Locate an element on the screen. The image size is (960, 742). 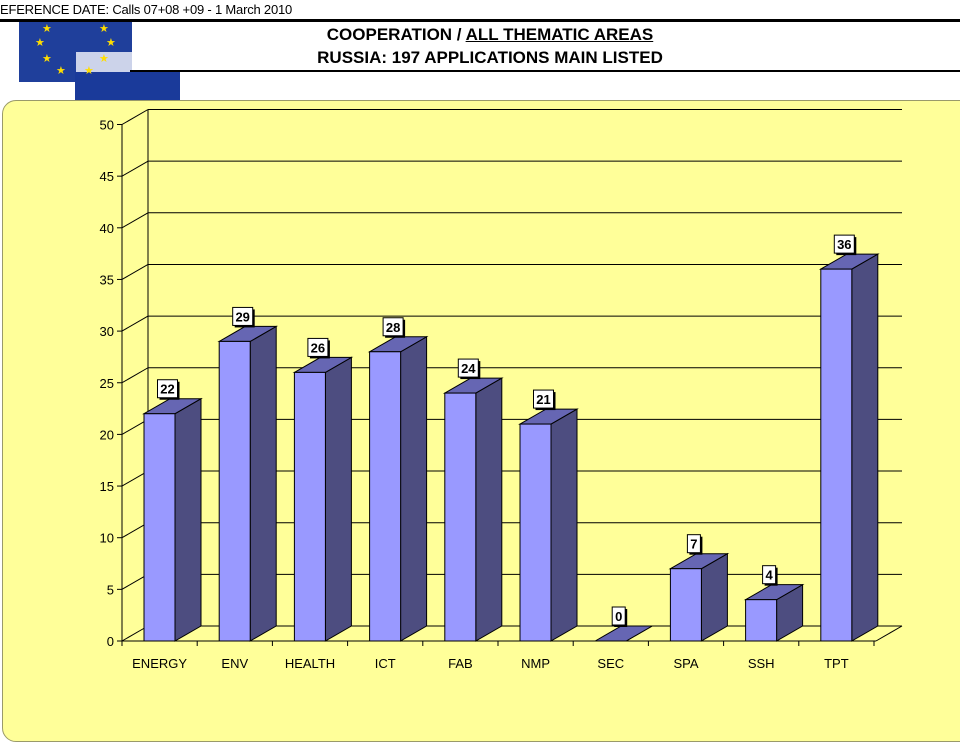
y-tick-label: 35 is located at coordinates (107, 279).